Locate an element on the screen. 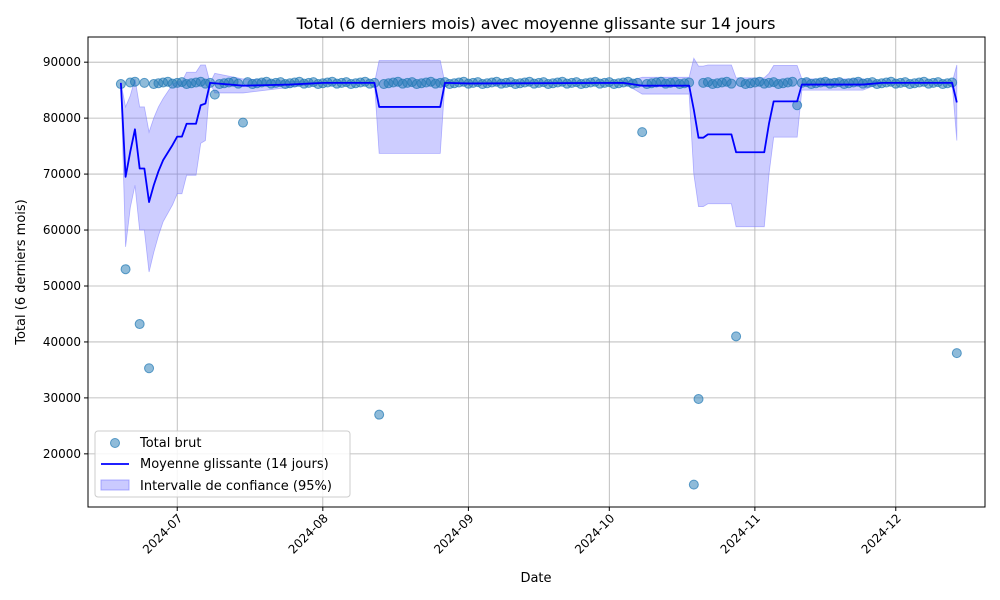 The width and height of the screenshot is (1000, 600). y-axis-ticks: 20000 30000 40000 50000 60000 70000 80000 90000 is located at coordinates (65, 258).